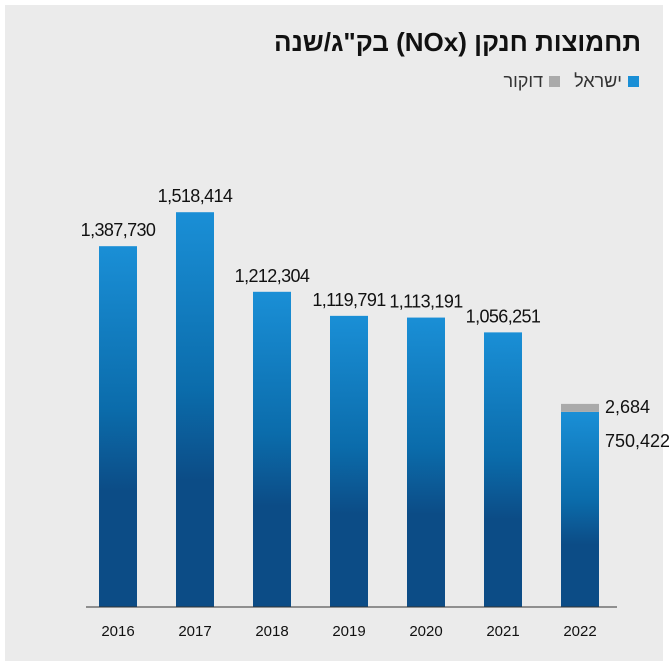 Image resolution: width=669 pixels, height=667 pixels. What do you see at coordinates (194, 631) in the screenshot?
I see `x-tick-2017: 2017` at bounding box center [194, 631].